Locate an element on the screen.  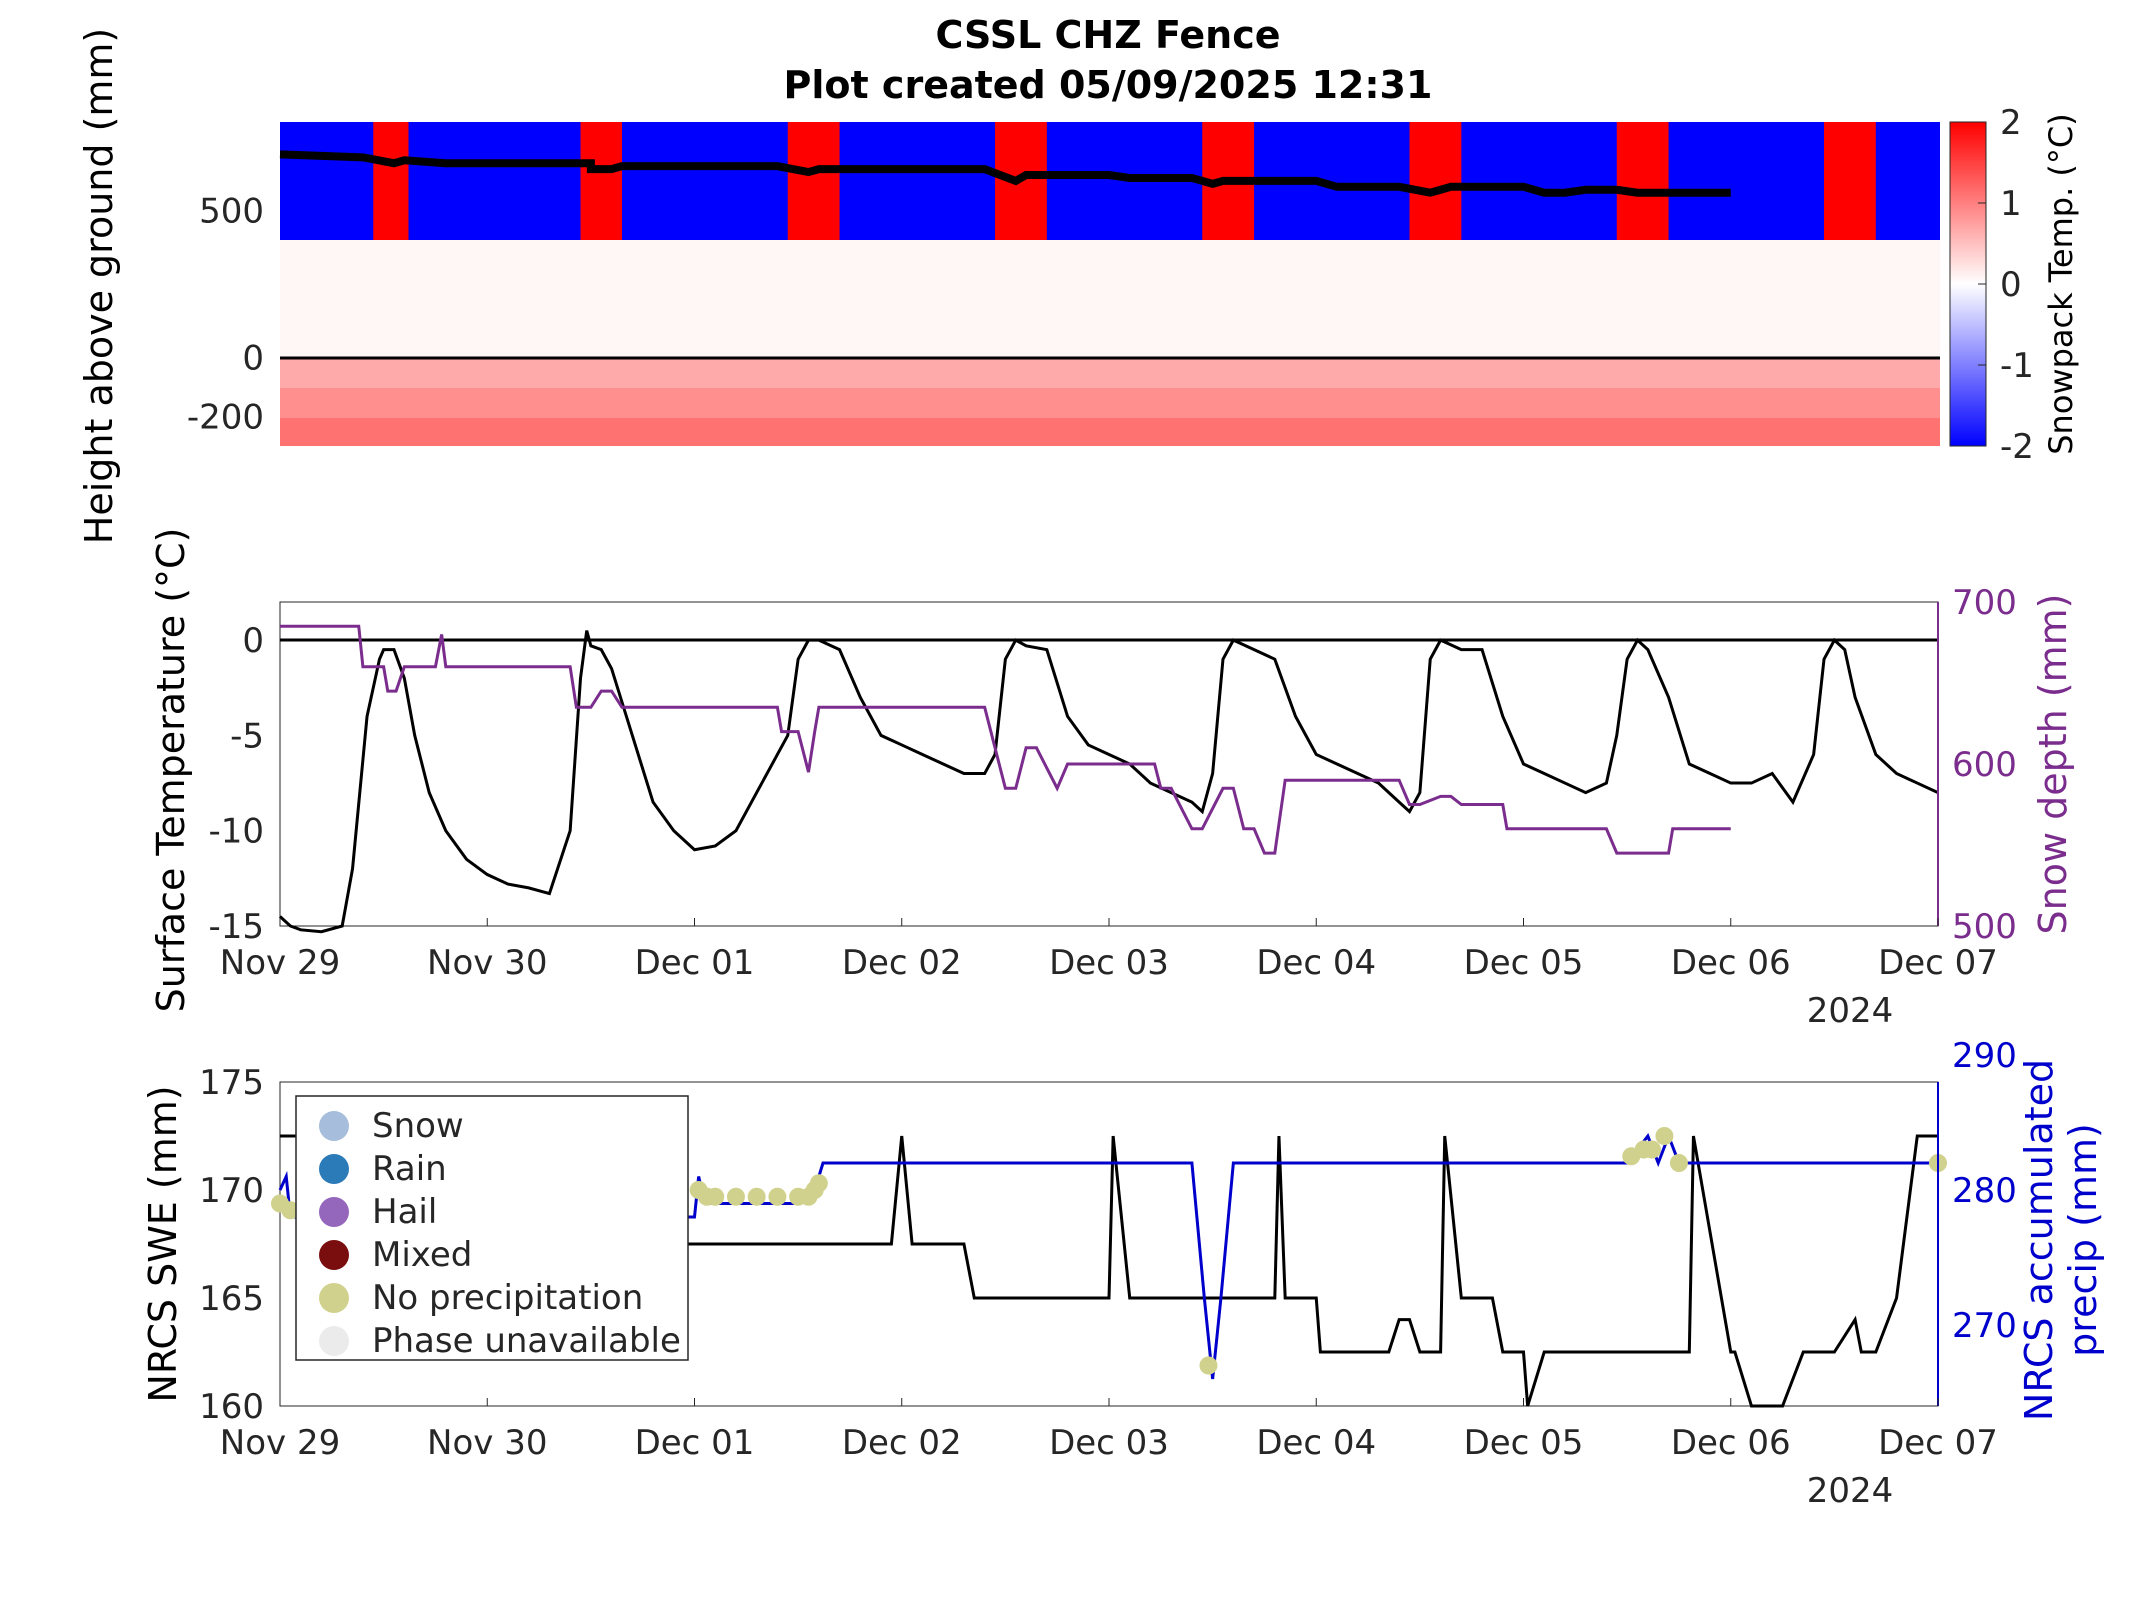
heatmap-y-axis-label: Height above ground (mm) is located at coordinates (99, 286).